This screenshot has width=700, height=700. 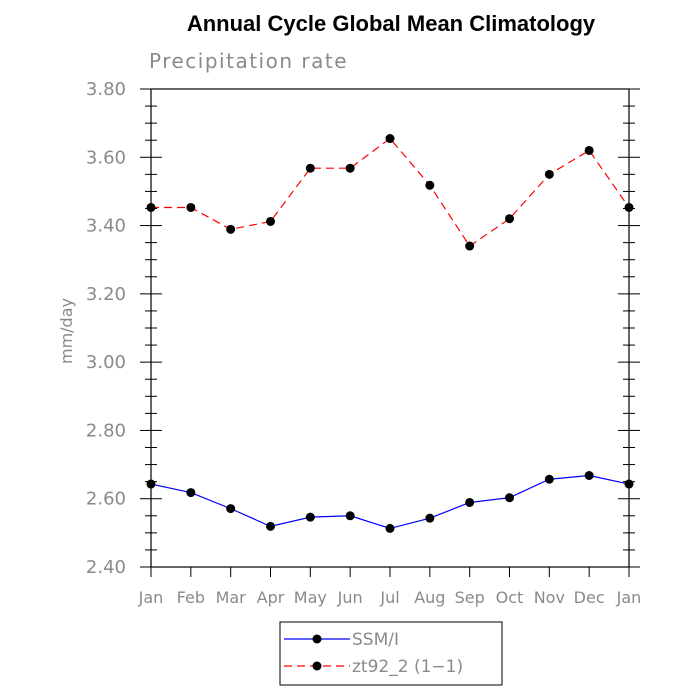 I want to click on y-tick-label: 2.40, so click(x=106, y=567).